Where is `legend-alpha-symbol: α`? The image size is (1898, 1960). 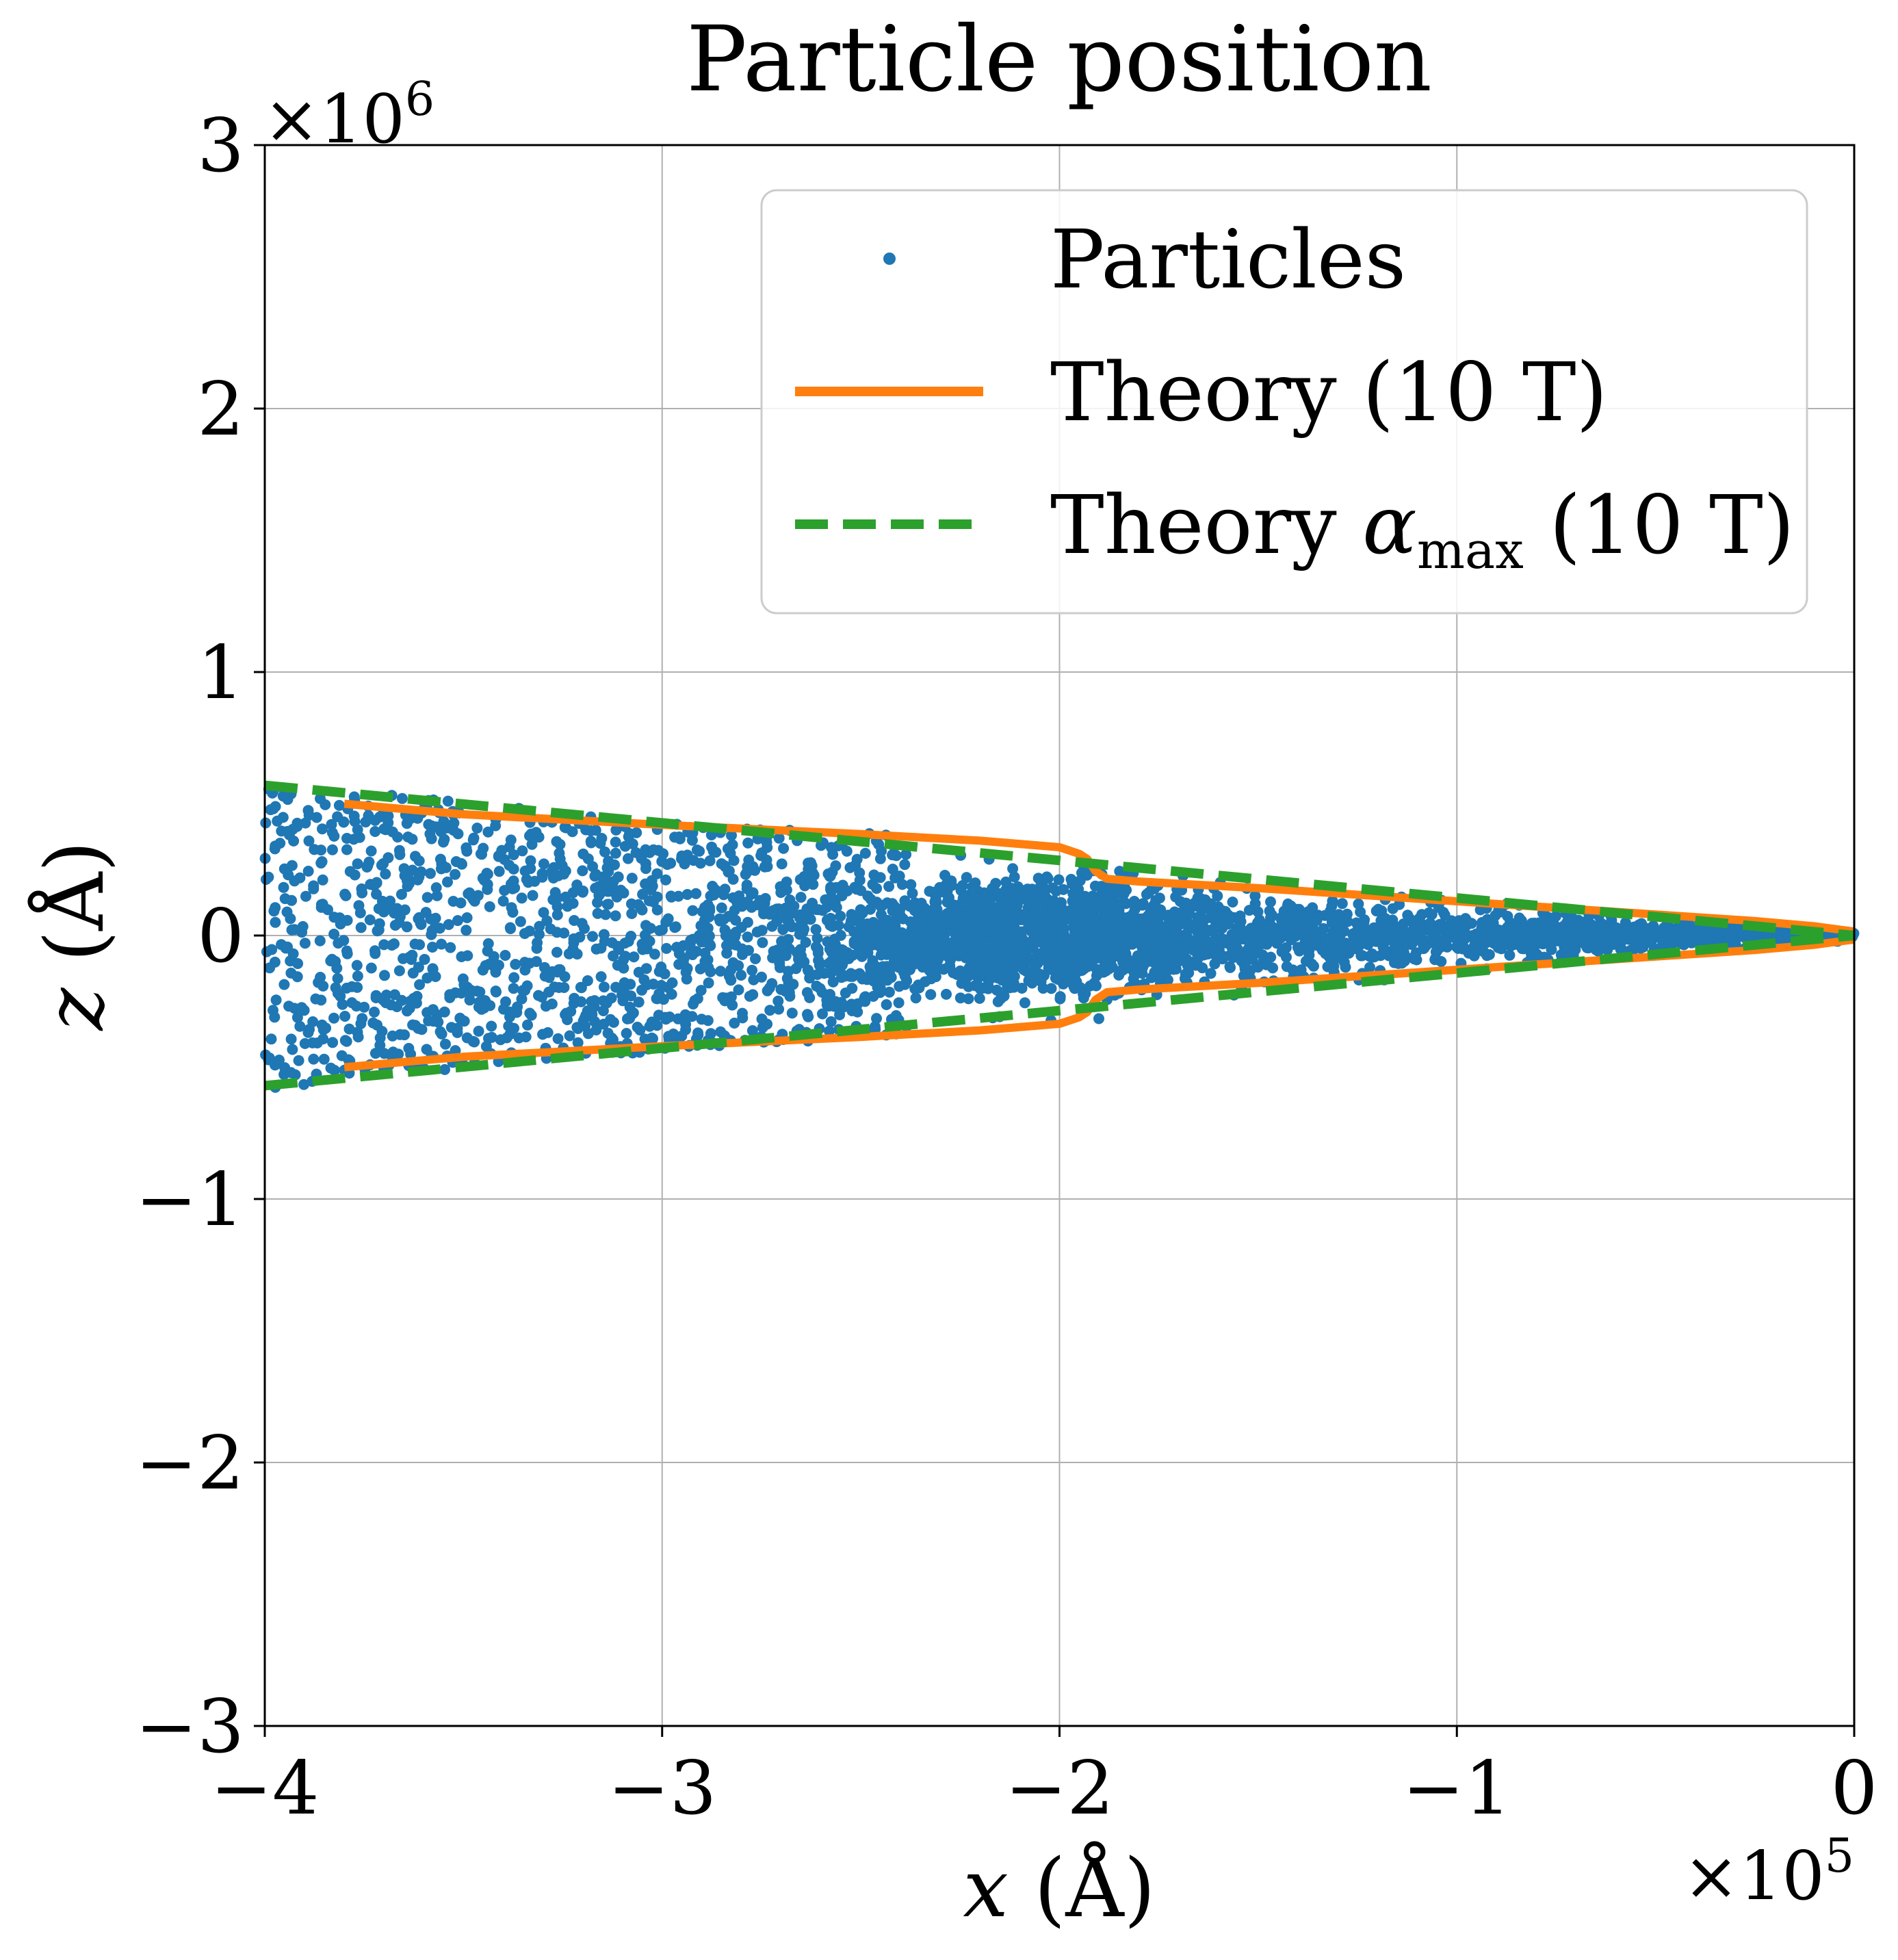
legend-alpha-symbol: α is located at coordinates (1389, 525).